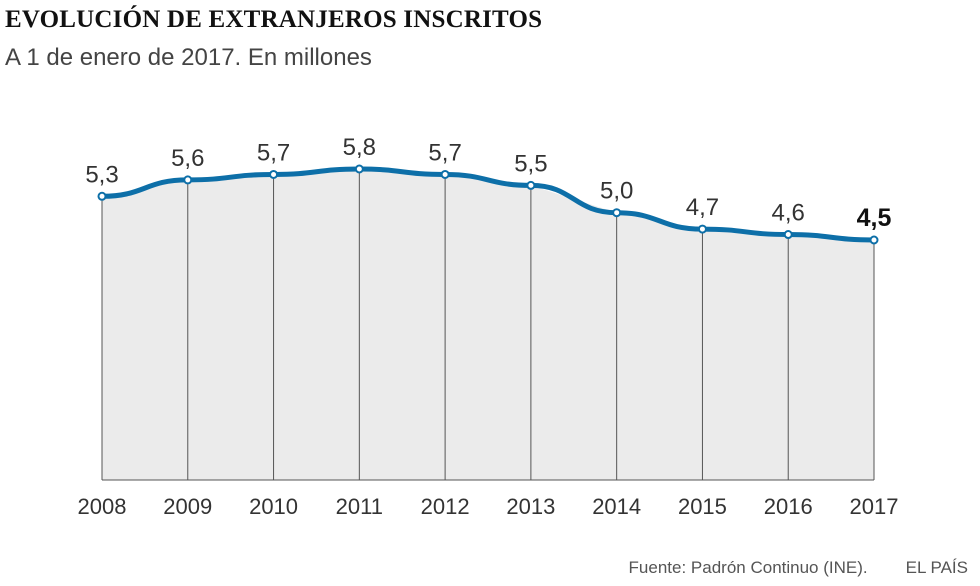 The width and height of the screenshot is (980, 586). Describe the element at coordinates (616, 191) in the screenshot. I see `data-label: 5,0` at that location.